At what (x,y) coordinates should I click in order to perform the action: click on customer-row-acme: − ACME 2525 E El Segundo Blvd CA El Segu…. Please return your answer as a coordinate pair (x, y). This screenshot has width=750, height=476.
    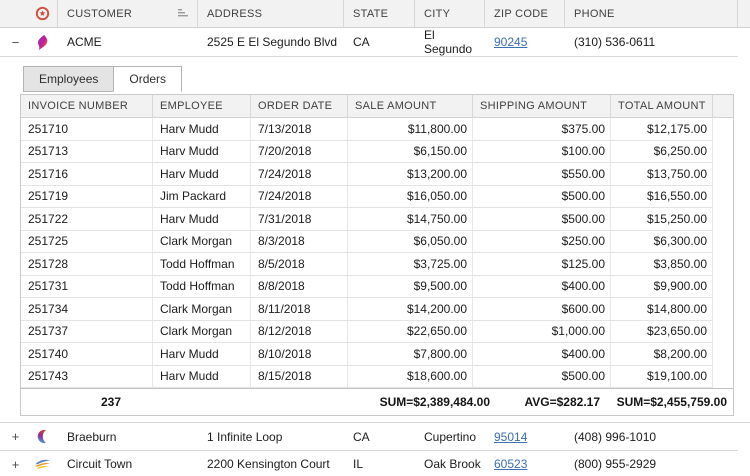
    Looking at the image, I should click on (375, 42).